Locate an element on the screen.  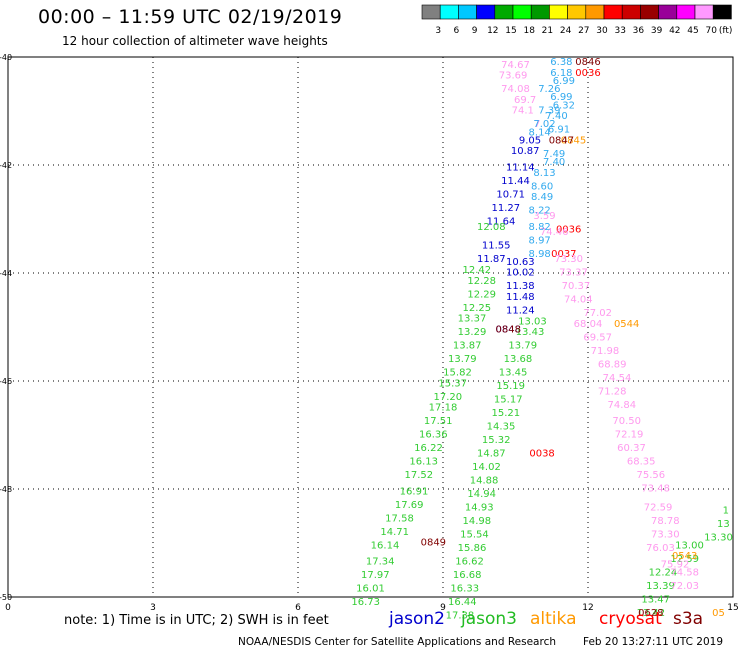
colorbar-label: 45 is located at coordinates (692, 31).